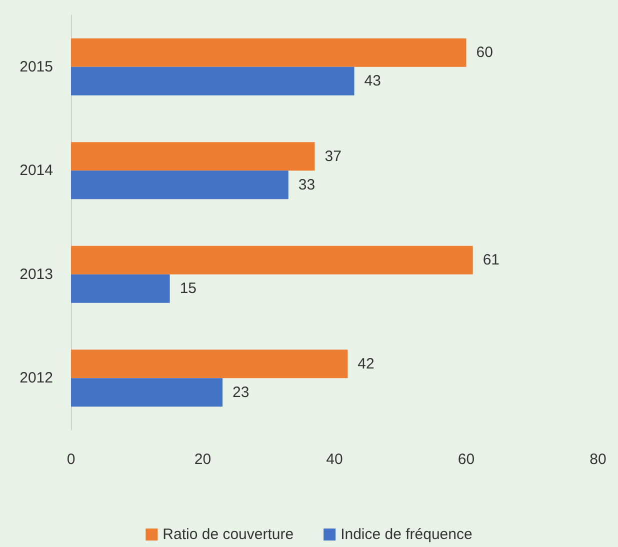 The image size is (618, 547). I want to click on data-label: 15, so click(188, 289).